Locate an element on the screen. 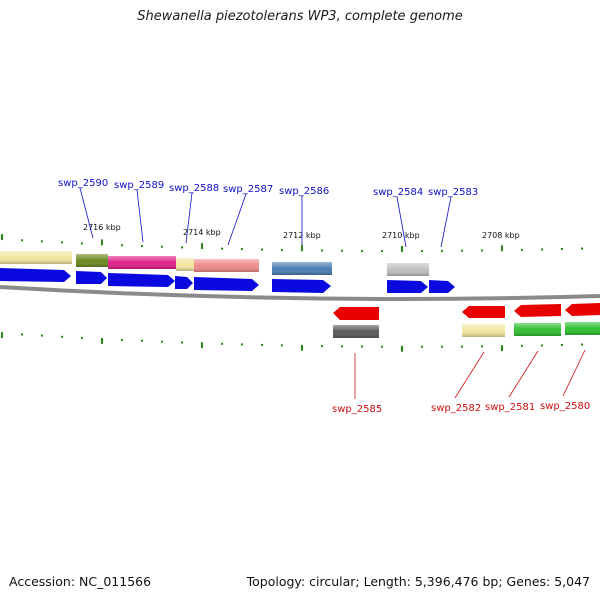 This screenshot has height=600, width=600. gene-label-swp-2581: swp_2581 is located at coordinates (510, 407).